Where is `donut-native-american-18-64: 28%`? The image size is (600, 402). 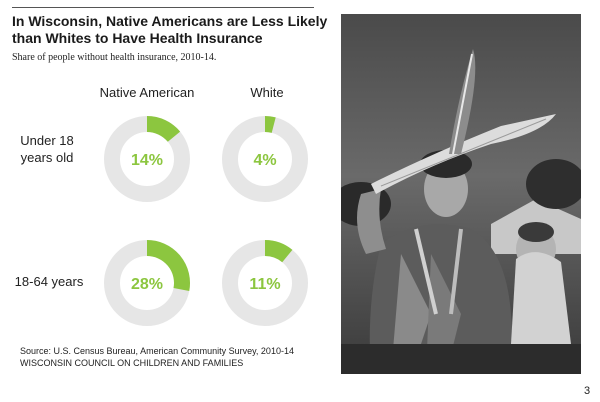
donut-native-american-18-64: 28% is located at coordinates (147, 283).